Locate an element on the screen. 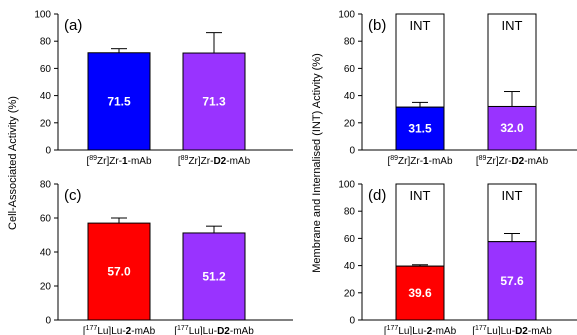  panel-label: (d) is located at coordinates (377, 195).